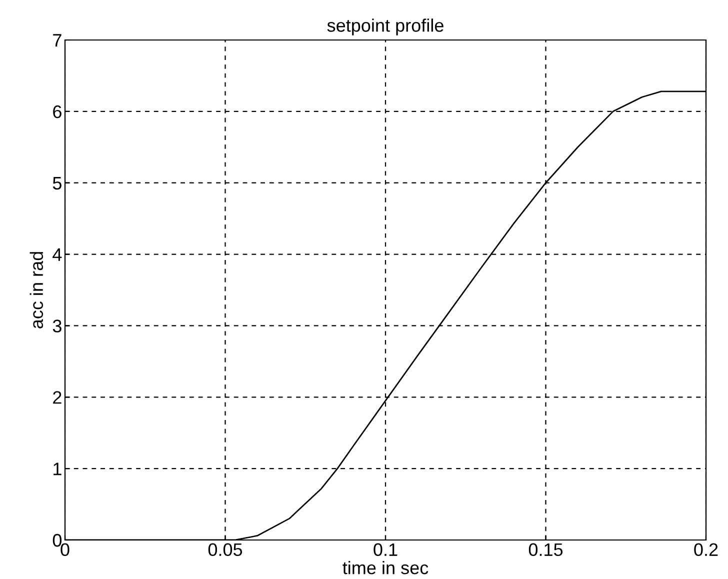  What do you see at coordinates (57, 254) in the screenshot?
I see `y-tick-label: 4` at bounding box center [57, 254].